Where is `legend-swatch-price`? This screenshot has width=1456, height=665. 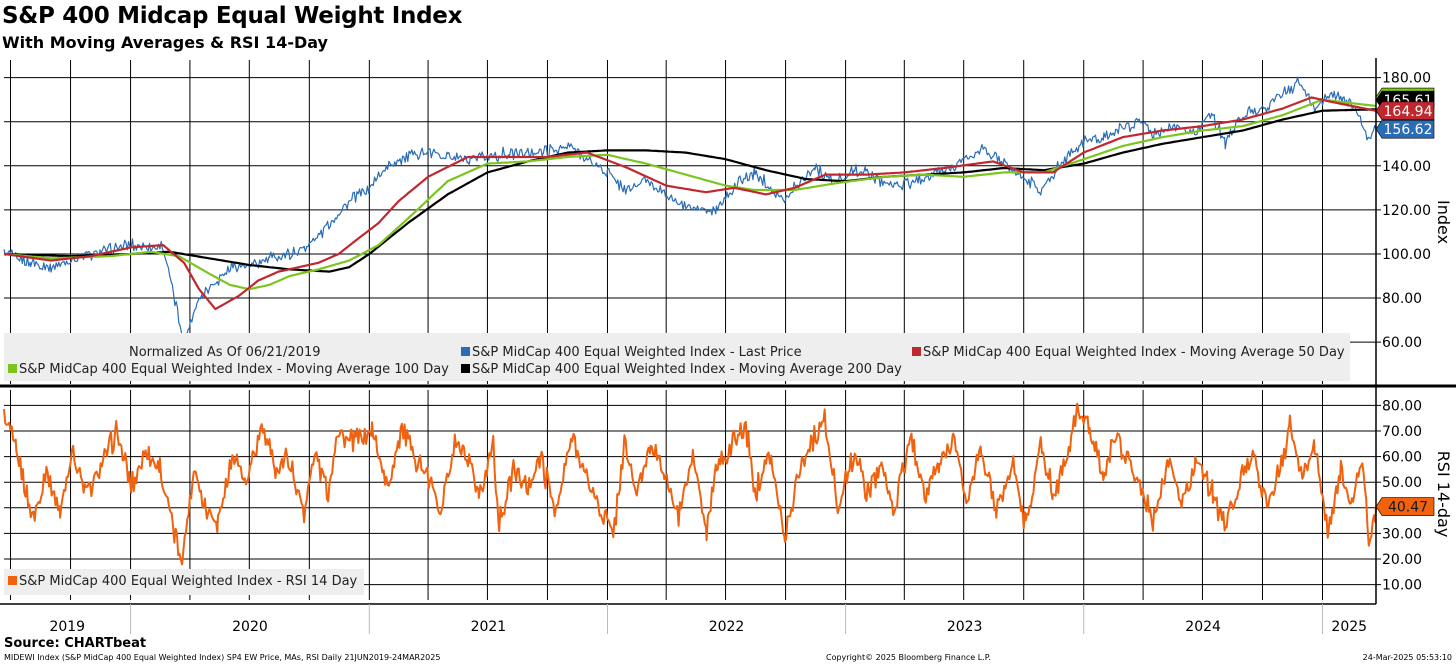
legend-swatch-price is located at coordinates (465, 351).